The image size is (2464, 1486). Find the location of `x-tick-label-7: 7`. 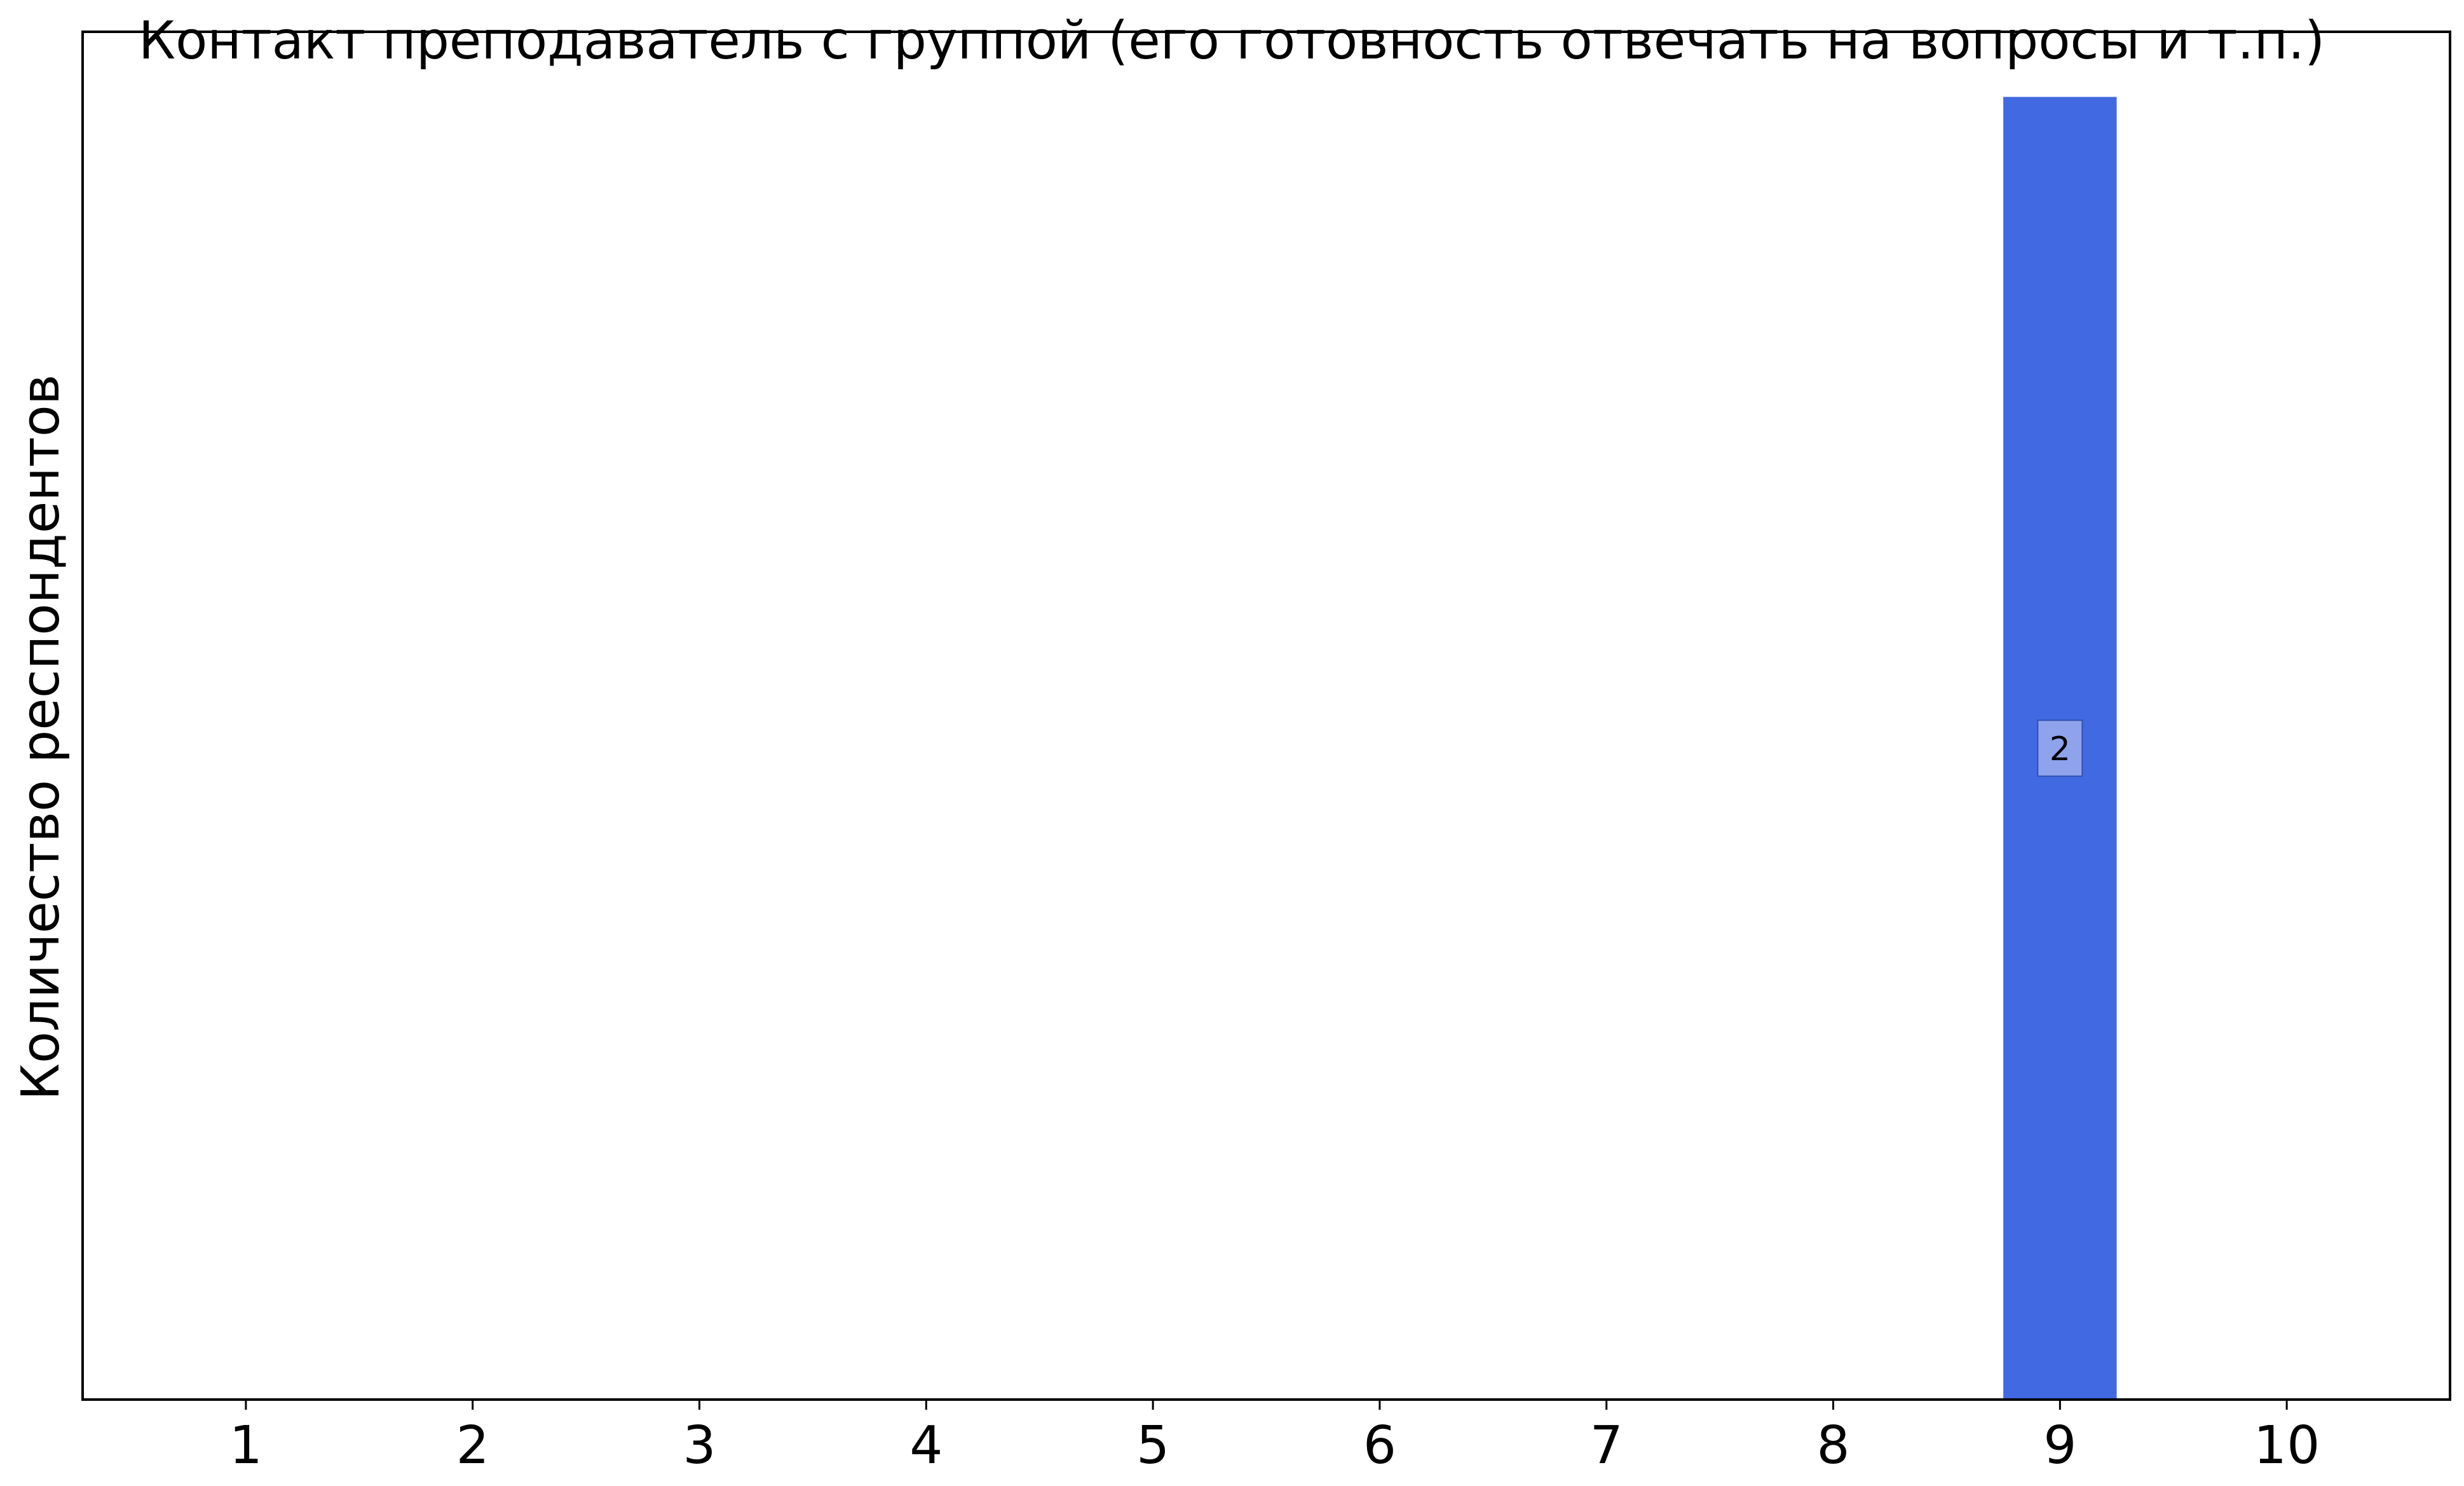

x-tick-label-7: 7 is located at coordinates (1606, 1445).